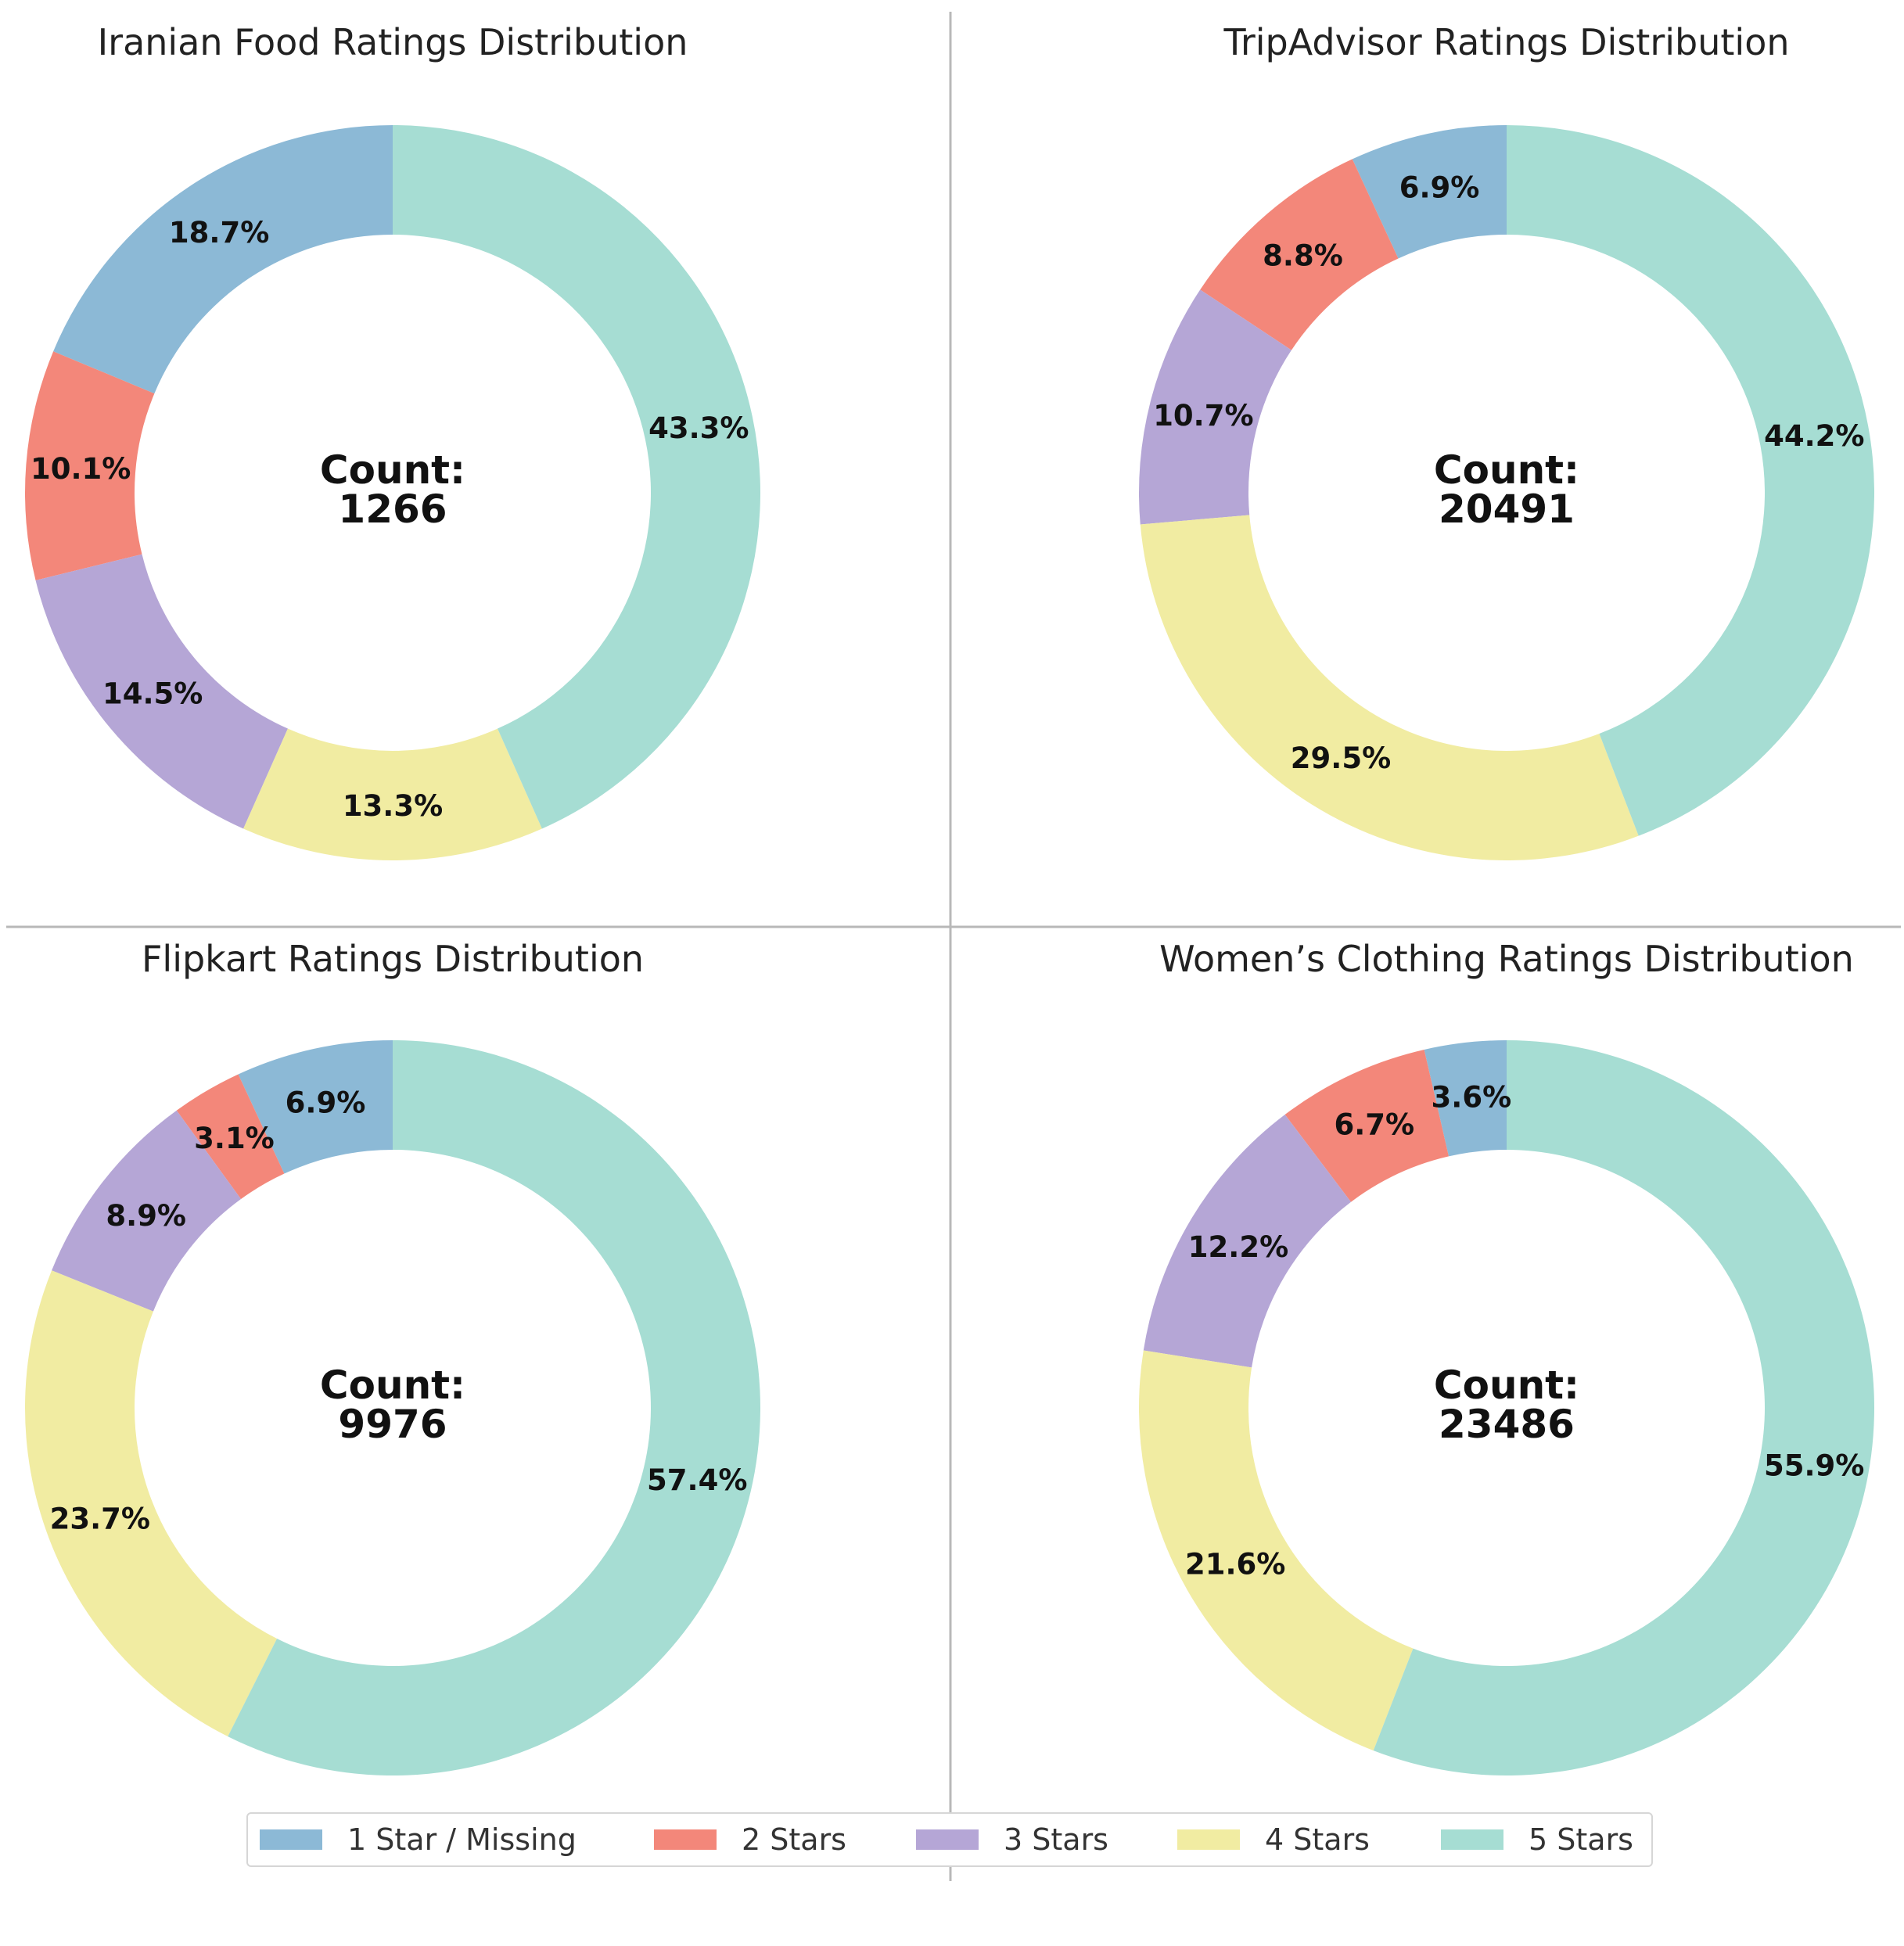 The image size is (1904, 1946). Describe the element at coordinates (1814, 1466) in the screenshot. I see `wedge-percent-label: 55.9%` at that location.